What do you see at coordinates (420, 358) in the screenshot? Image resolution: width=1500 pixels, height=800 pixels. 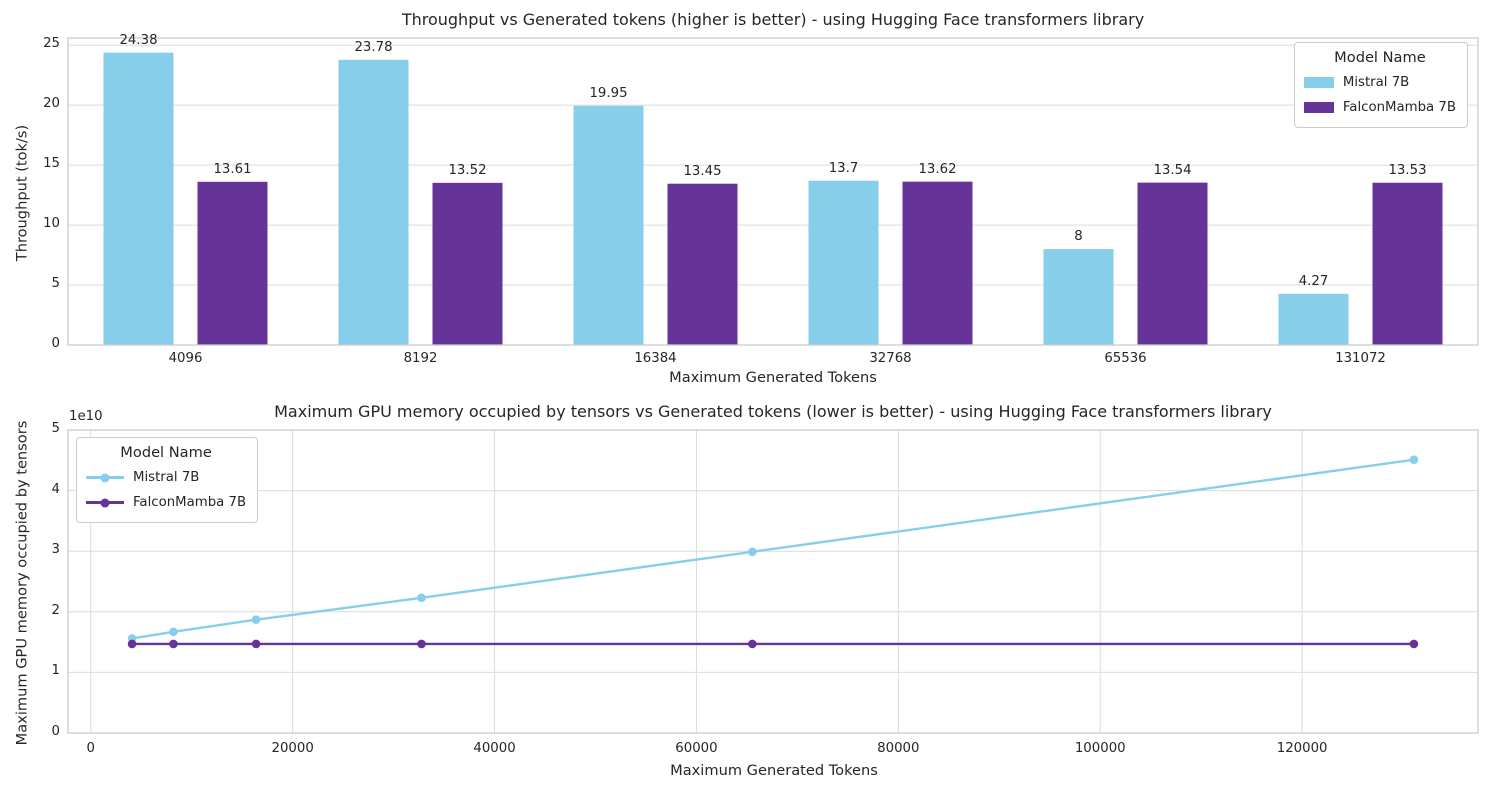 I see `top-xtick-8192: 8192` at bounding box center [420, 358].